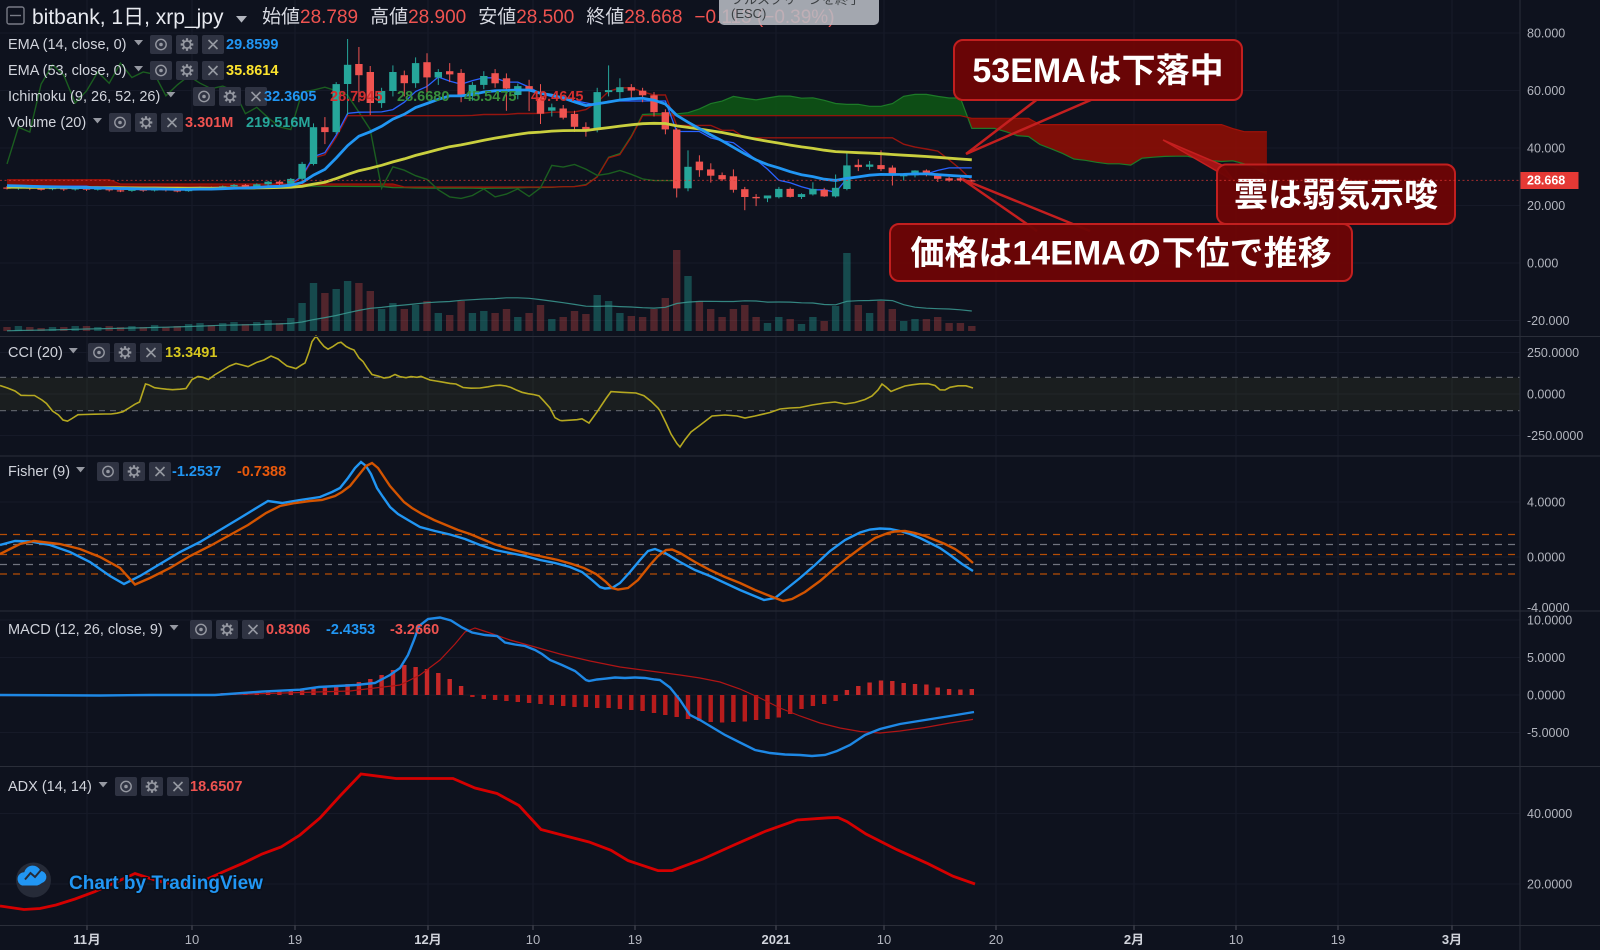 The image size is (1600, 950). I want to click on svg-text: 219.516M, so click(278, 123).